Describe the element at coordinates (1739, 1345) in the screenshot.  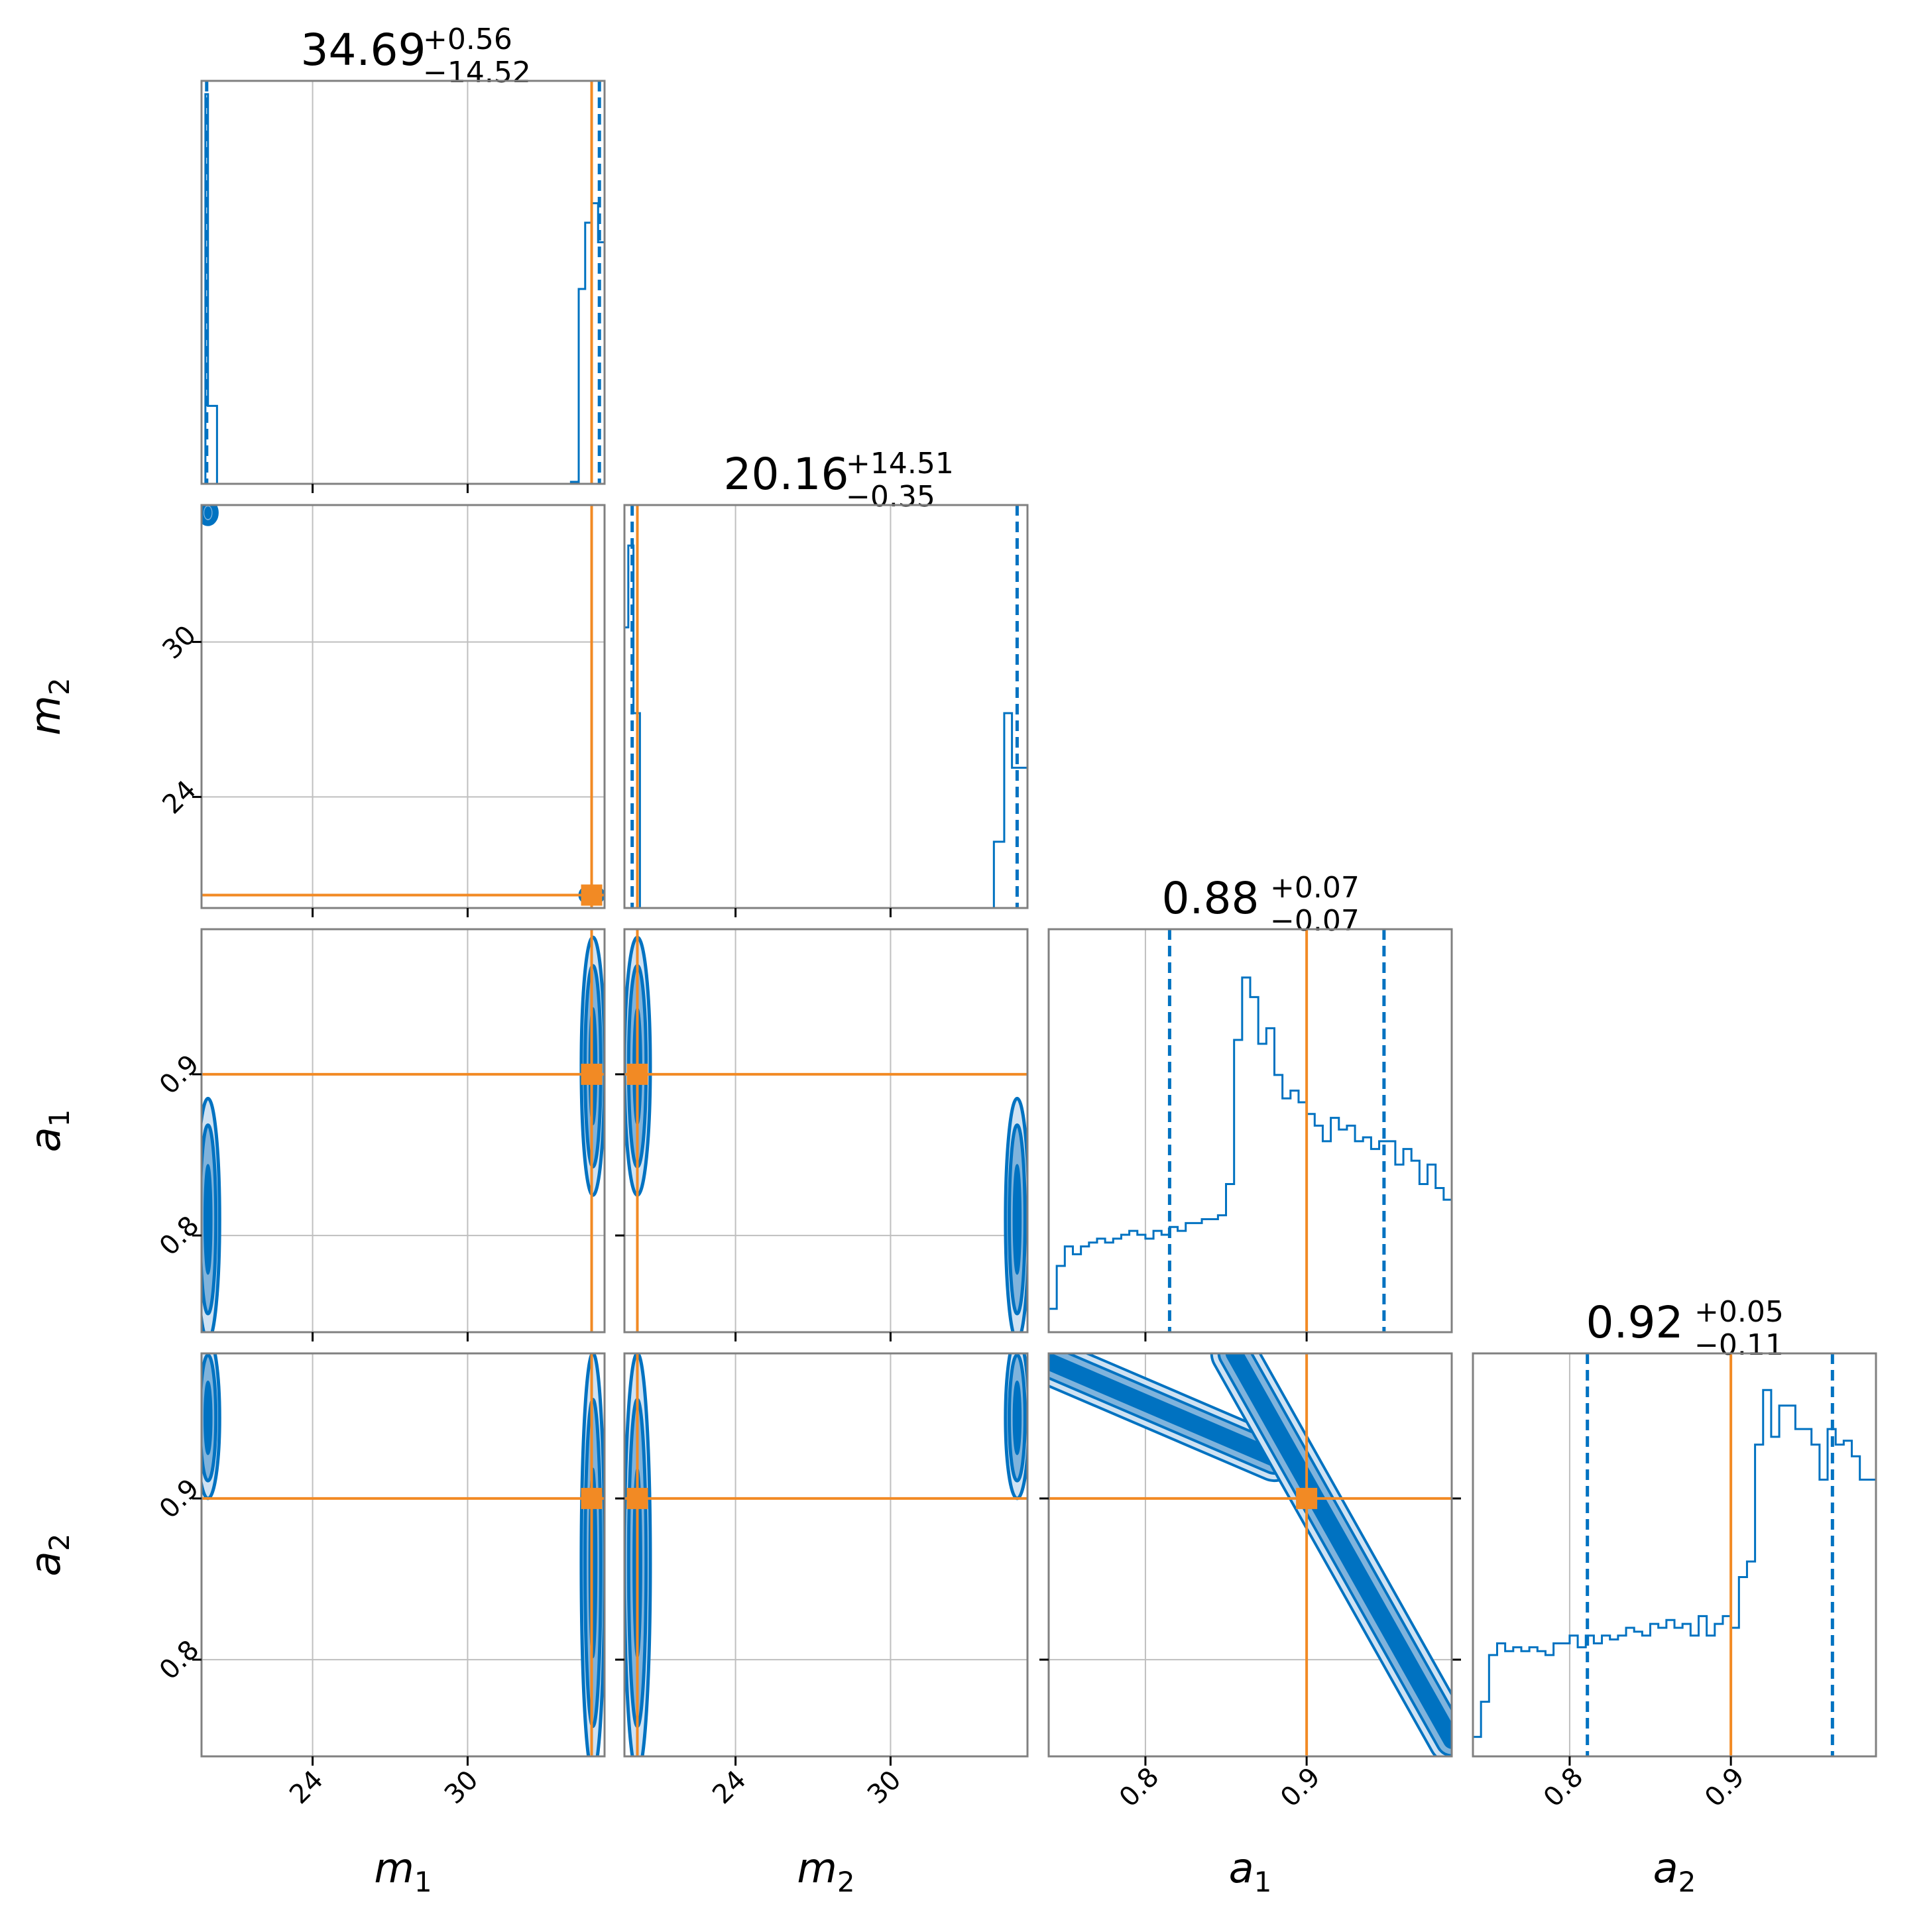
I see `parameter-title-minus: −0.11` at that location.